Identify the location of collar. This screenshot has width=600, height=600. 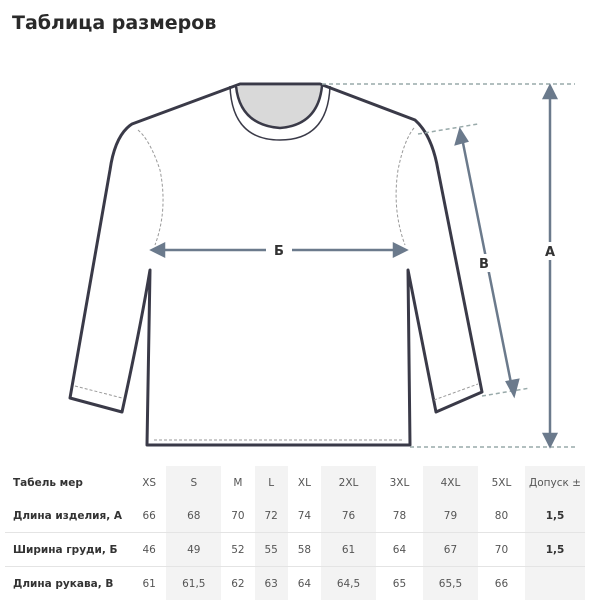
(279, 107).